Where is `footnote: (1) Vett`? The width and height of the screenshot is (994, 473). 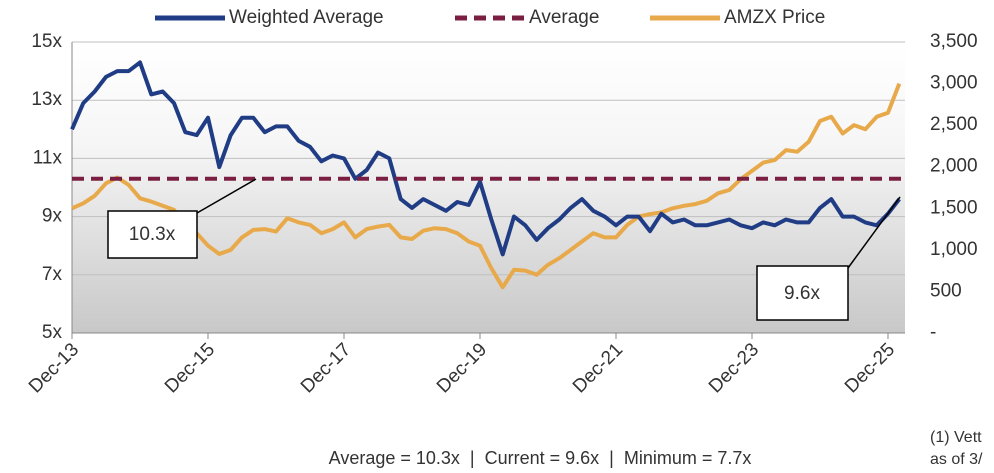 footnote: (1) Vett is located at coordinates (956, 437).